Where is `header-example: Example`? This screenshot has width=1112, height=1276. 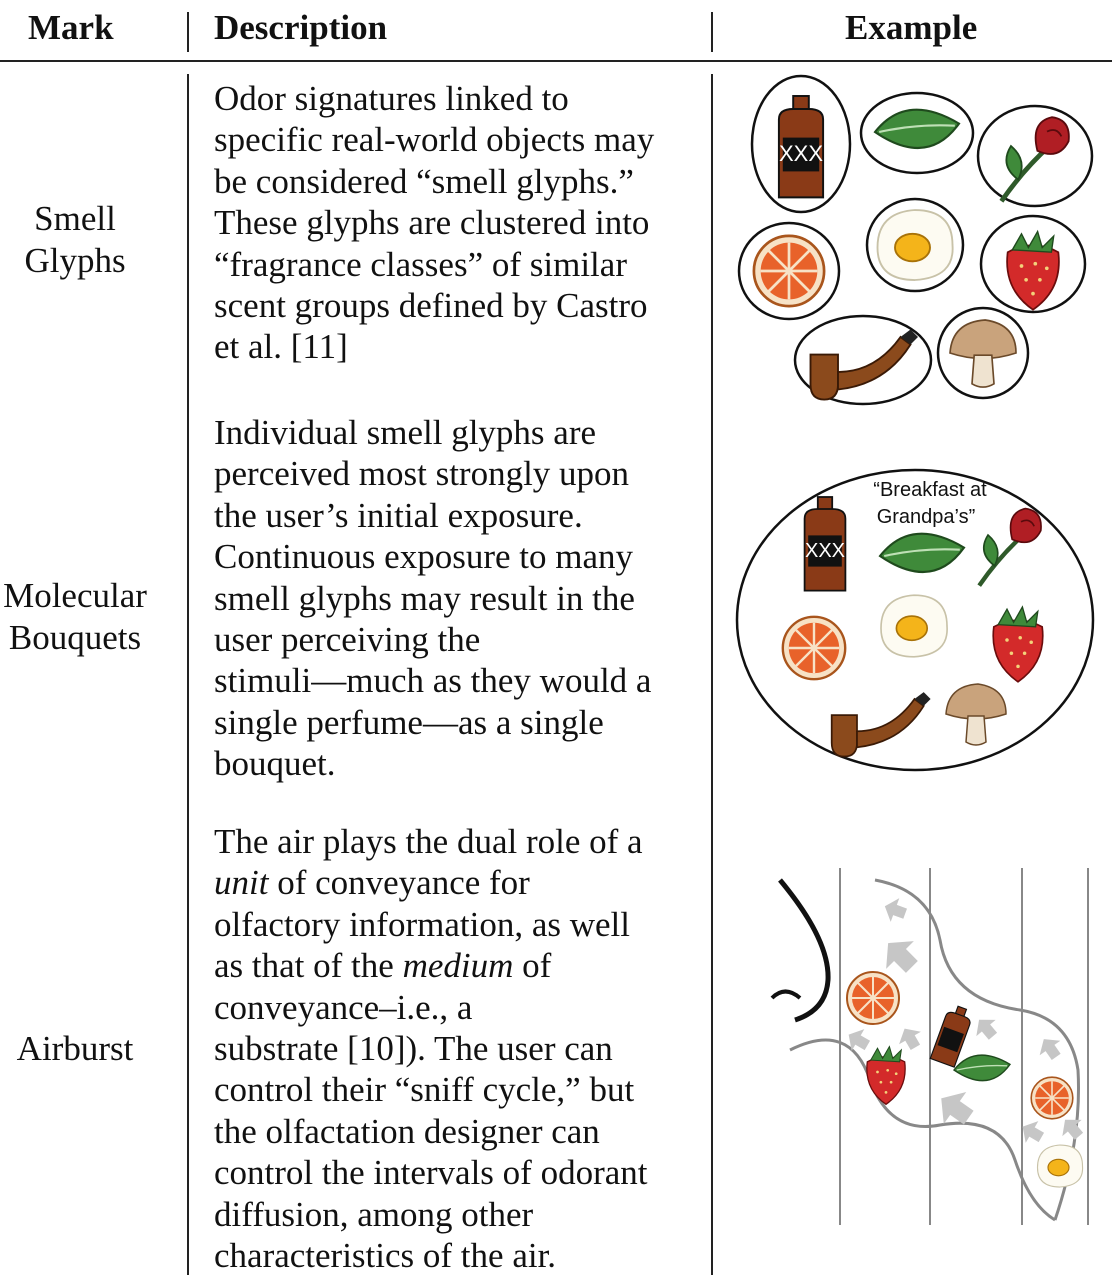 header-example: Example is located at coordinates (911, 27).